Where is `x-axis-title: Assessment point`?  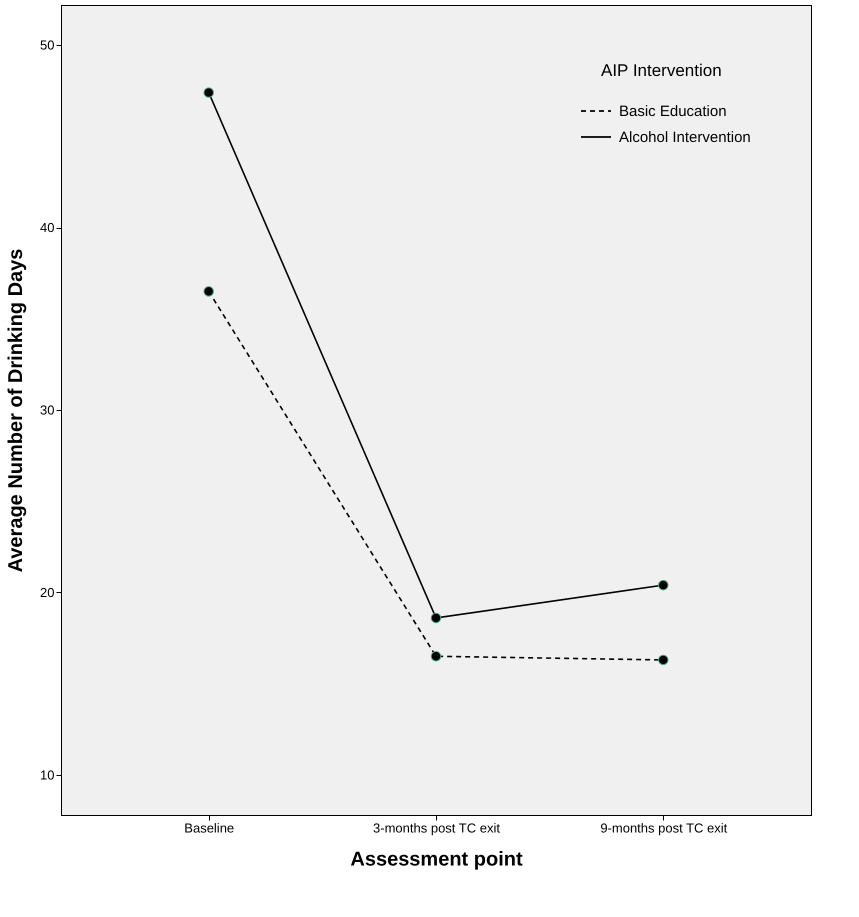 x-axis-title: Assessment point is located at coordinates (436, 859).